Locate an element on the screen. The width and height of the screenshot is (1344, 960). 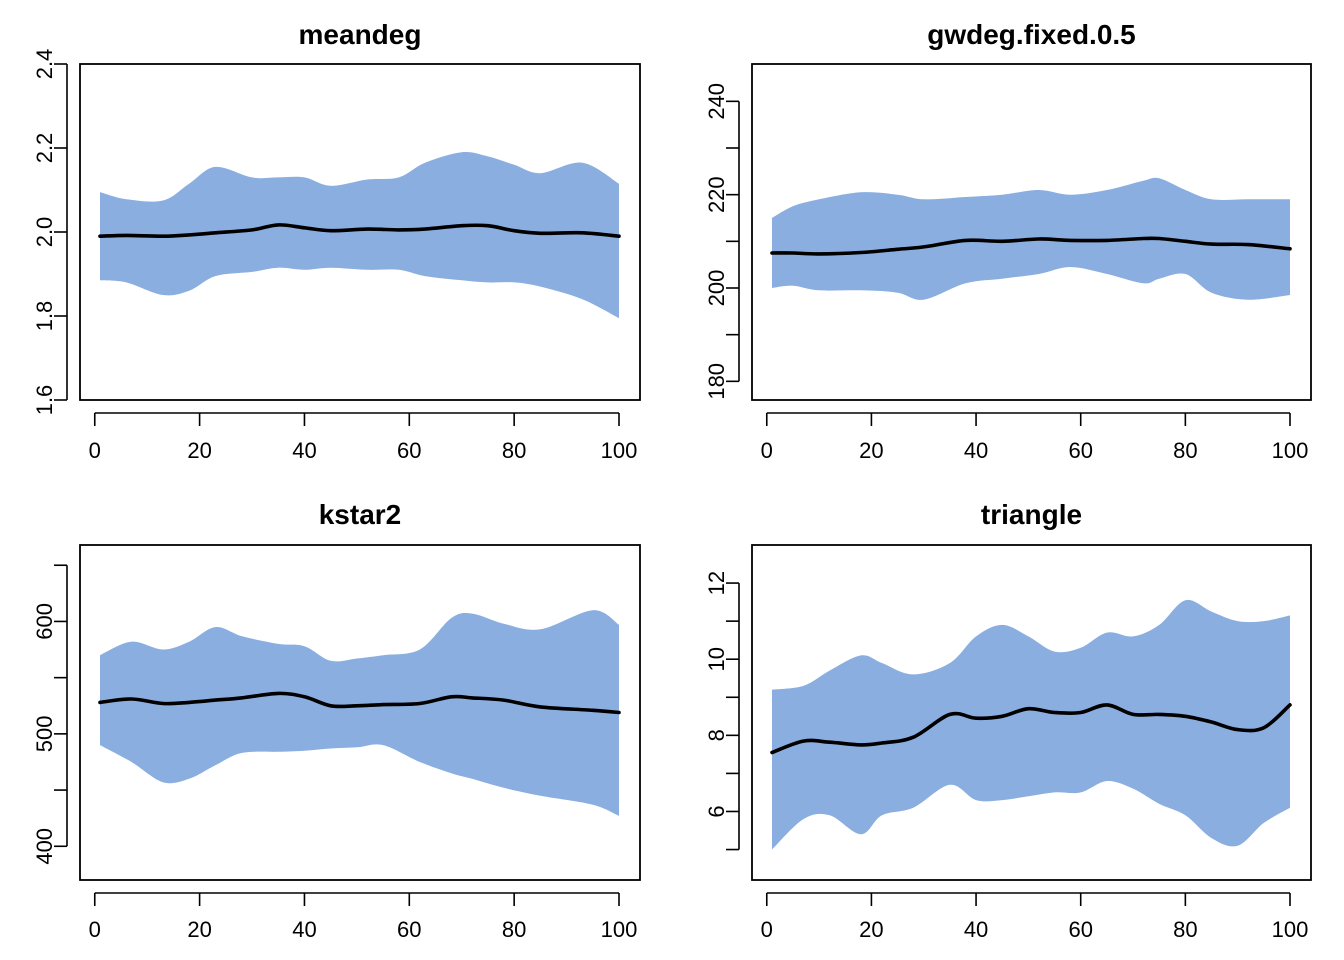
y-tick-label: 180 is located at coordinates (716, 381).